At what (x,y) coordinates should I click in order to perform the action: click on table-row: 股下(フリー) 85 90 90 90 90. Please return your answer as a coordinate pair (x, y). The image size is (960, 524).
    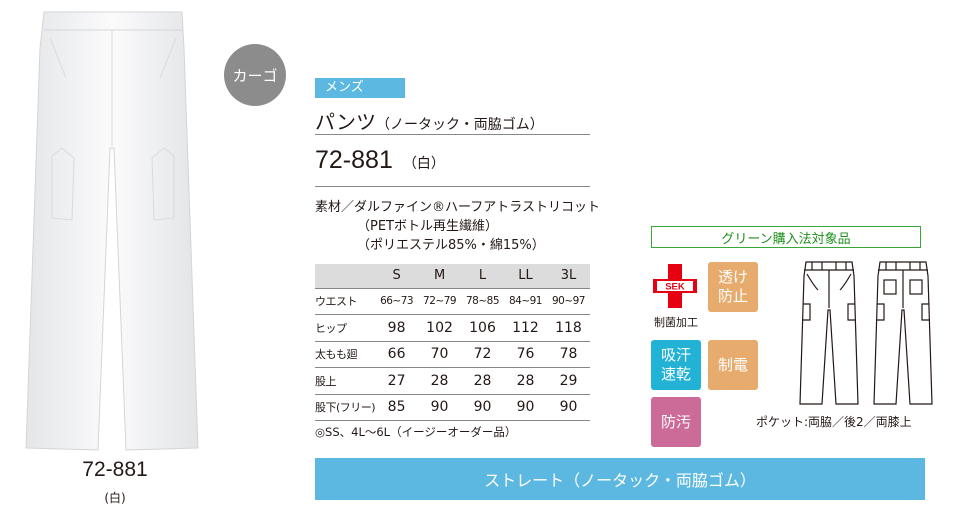
    Looking at the image, I should click on (452, 407).